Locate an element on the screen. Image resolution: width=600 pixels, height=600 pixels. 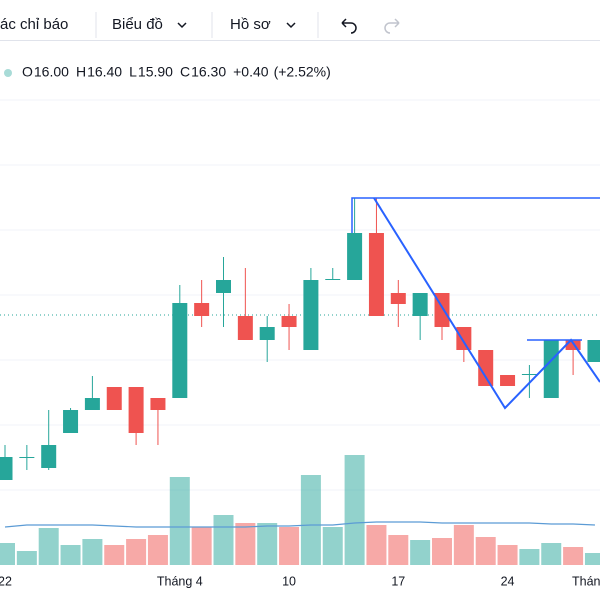
x-tick-label: Tháng 5 is located at coordinates (586, 581).